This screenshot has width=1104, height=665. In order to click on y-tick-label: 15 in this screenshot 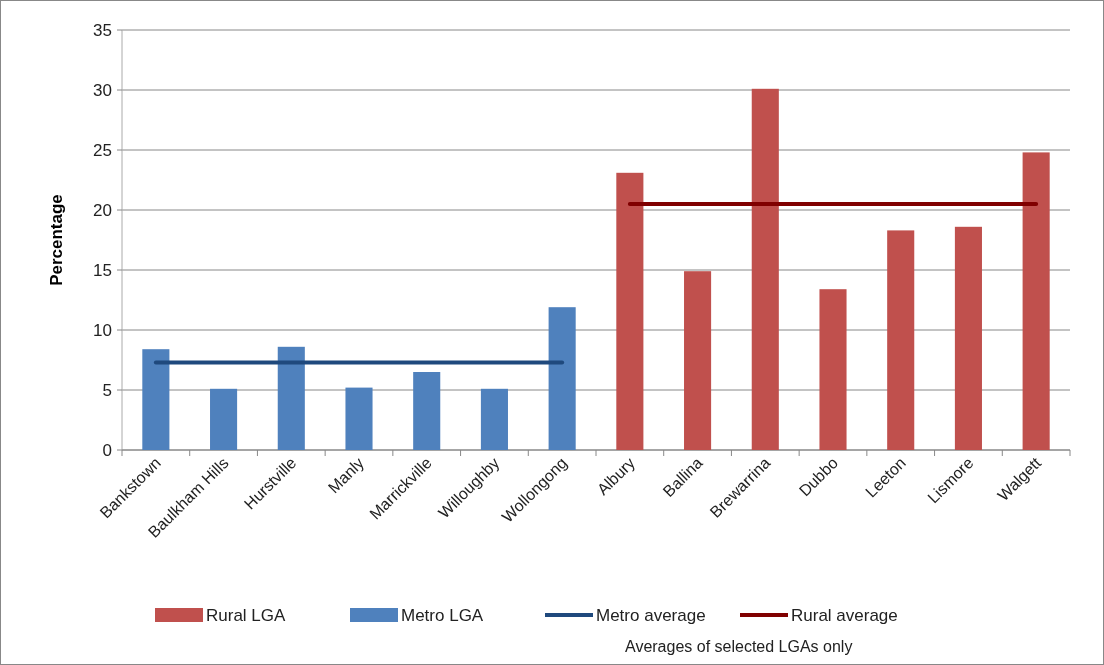, I will do `click(102, 270)`.